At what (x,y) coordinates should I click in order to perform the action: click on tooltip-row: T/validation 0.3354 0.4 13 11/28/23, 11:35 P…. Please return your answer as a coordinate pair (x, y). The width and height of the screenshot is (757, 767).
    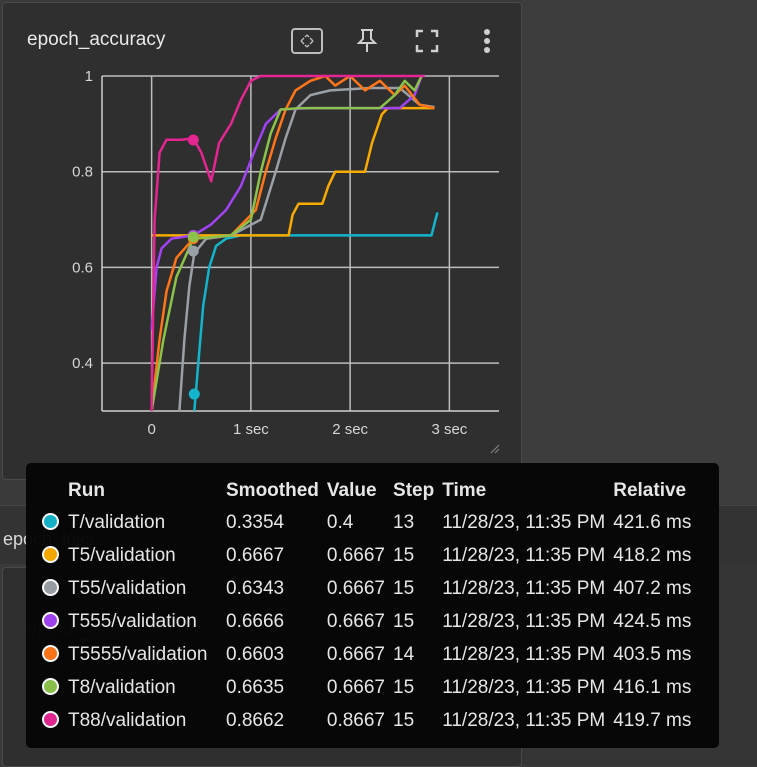
    Looking at the image, I should click on (367, 522).